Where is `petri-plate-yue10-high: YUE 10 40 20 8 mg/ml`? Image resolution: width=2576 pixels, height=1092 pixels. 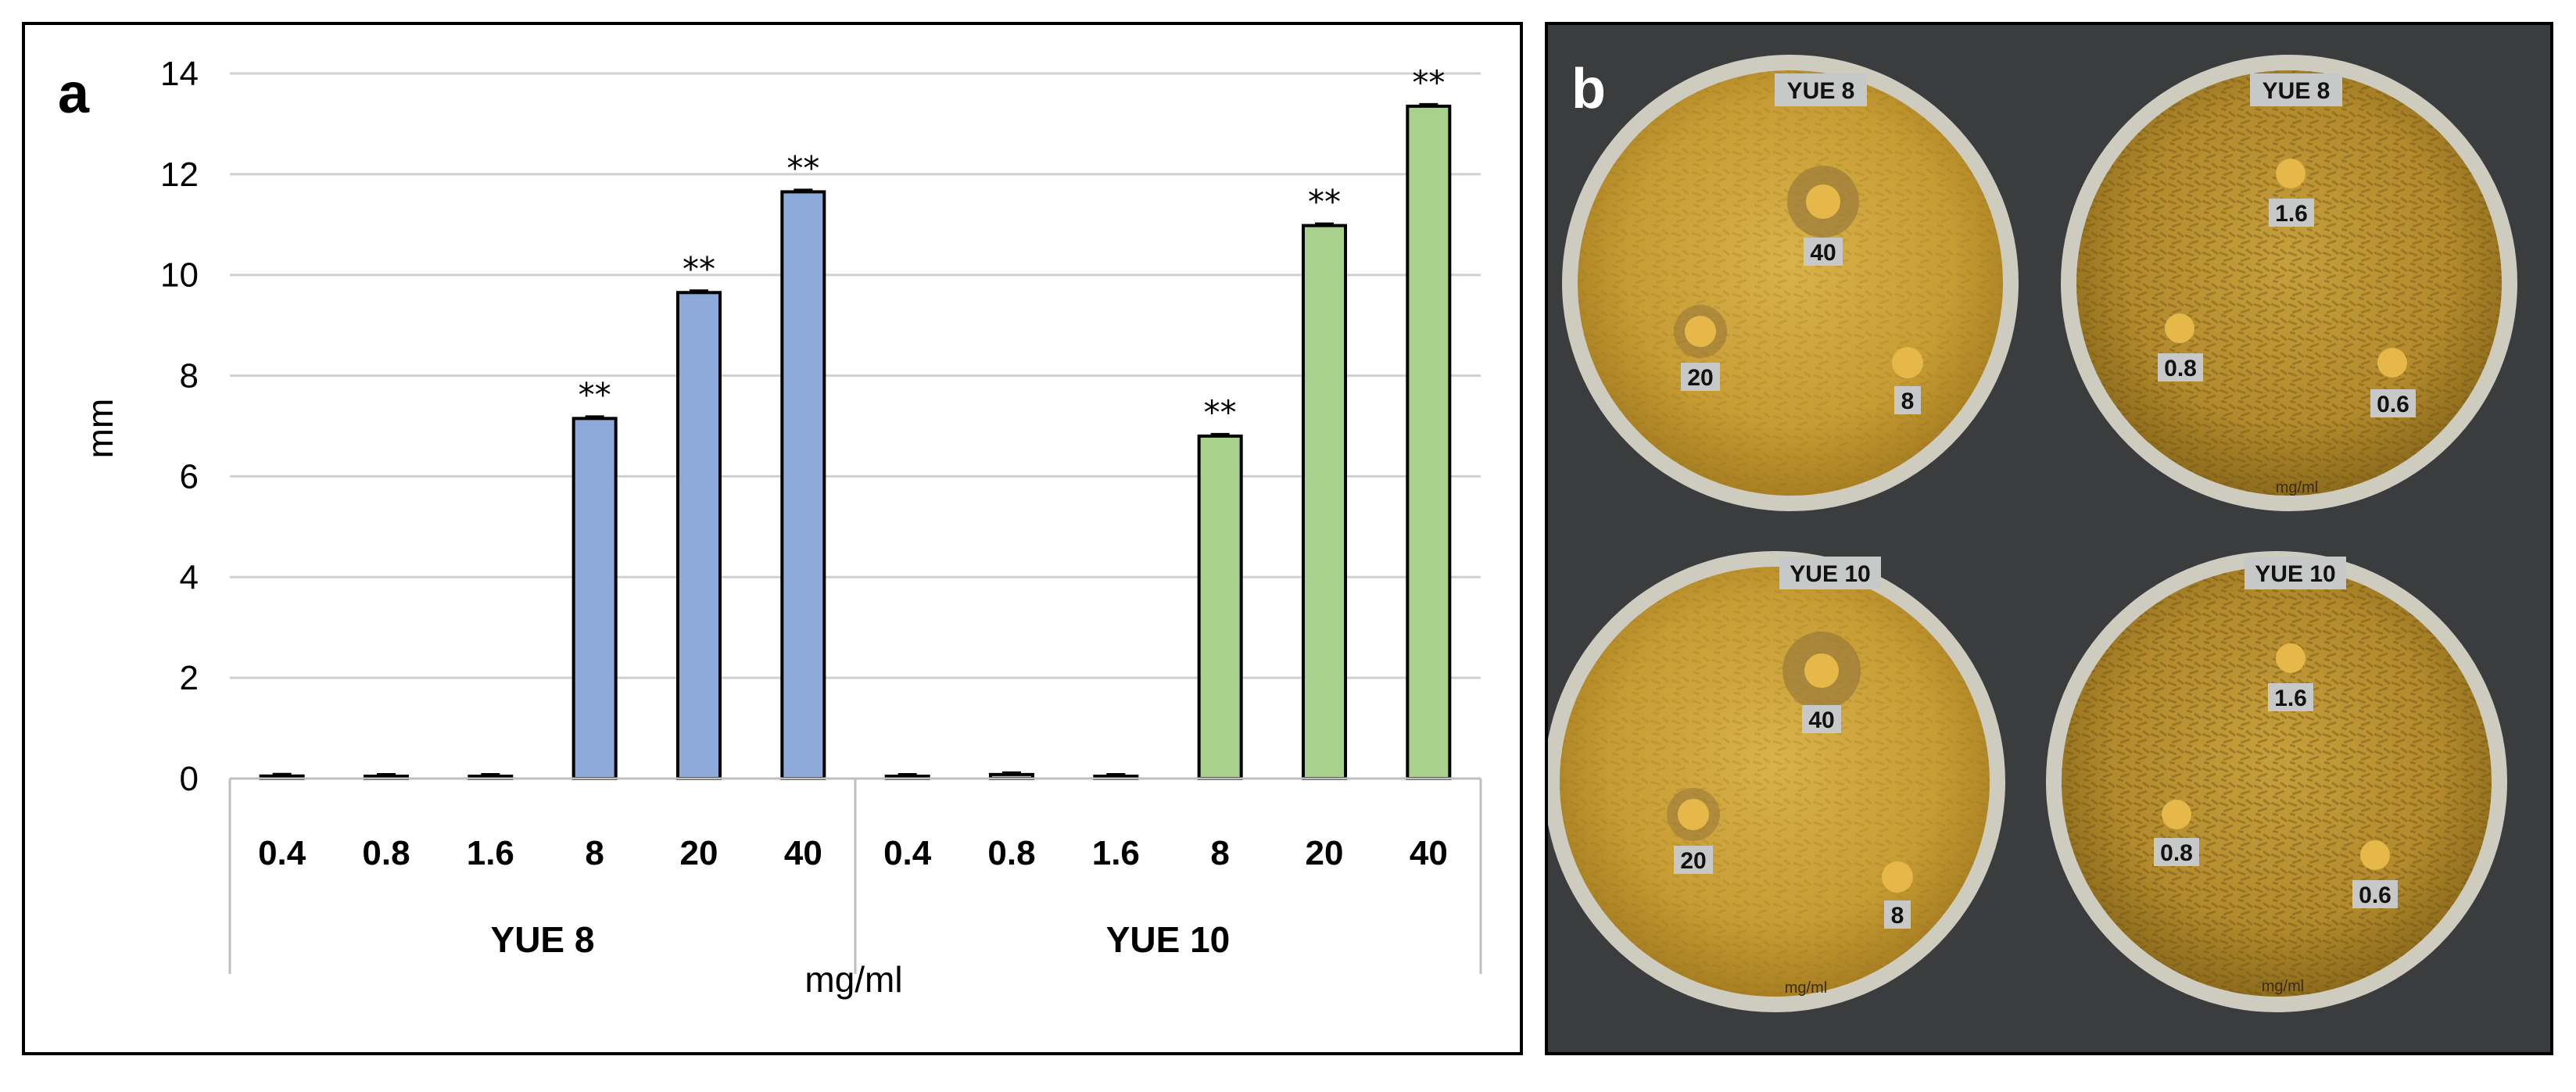 petri-plate-yue10-high: YUE 10 40 20 8 mg/ml is located at coordinates (1776, 781).